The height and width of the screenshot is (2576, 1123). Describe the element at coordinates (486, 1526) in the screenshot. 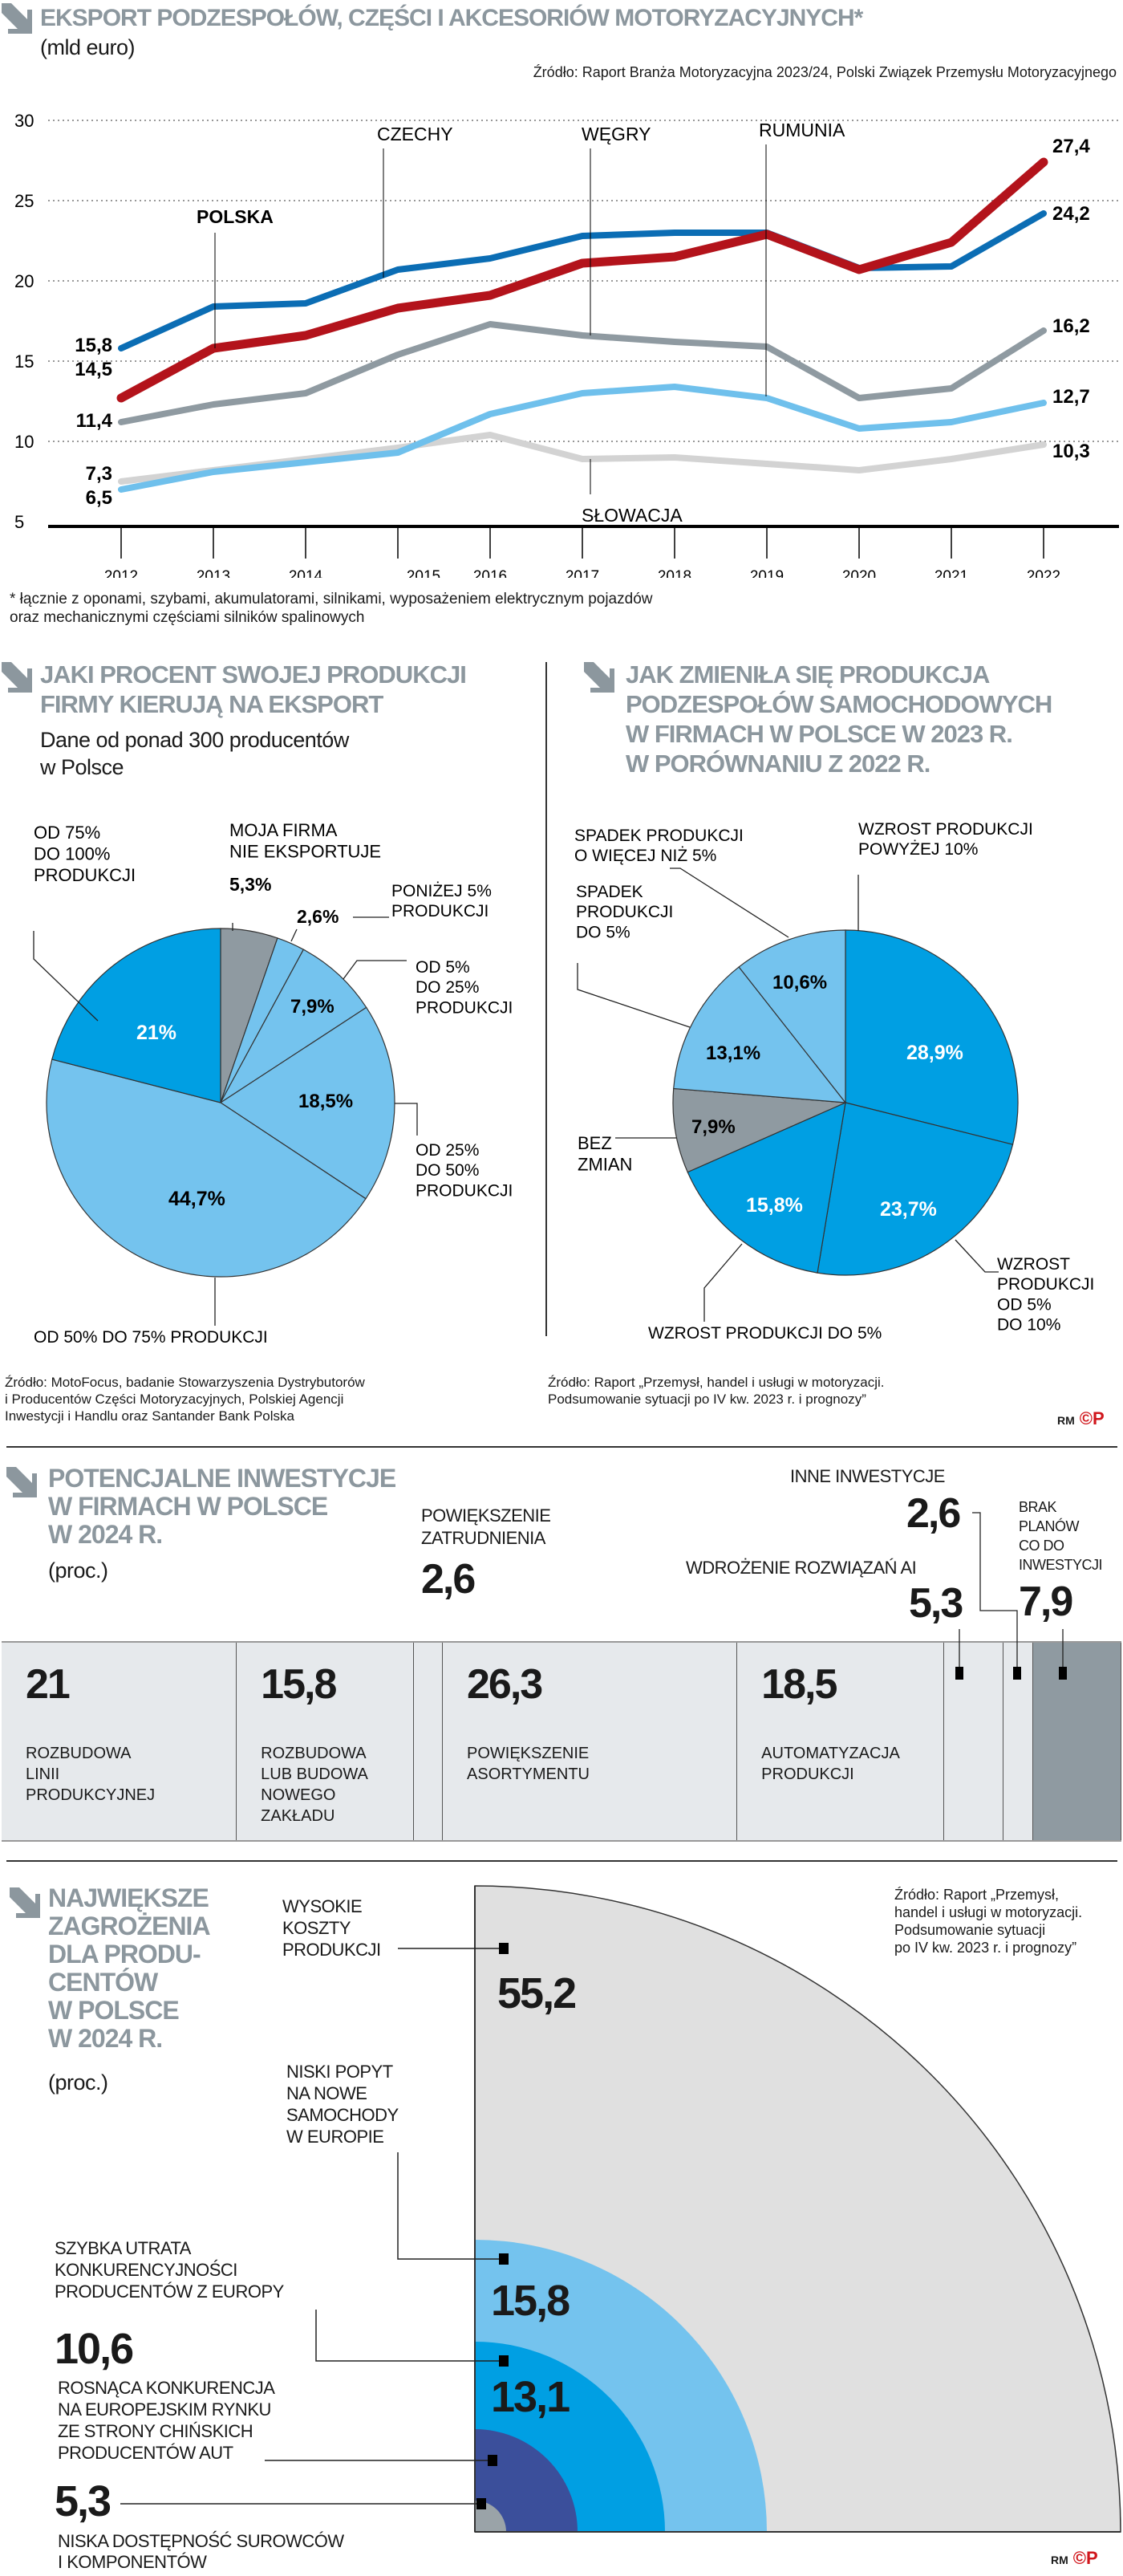

I see `investment-label: POWIĘKSZENIE ZATRUDNIENIA` at that location.